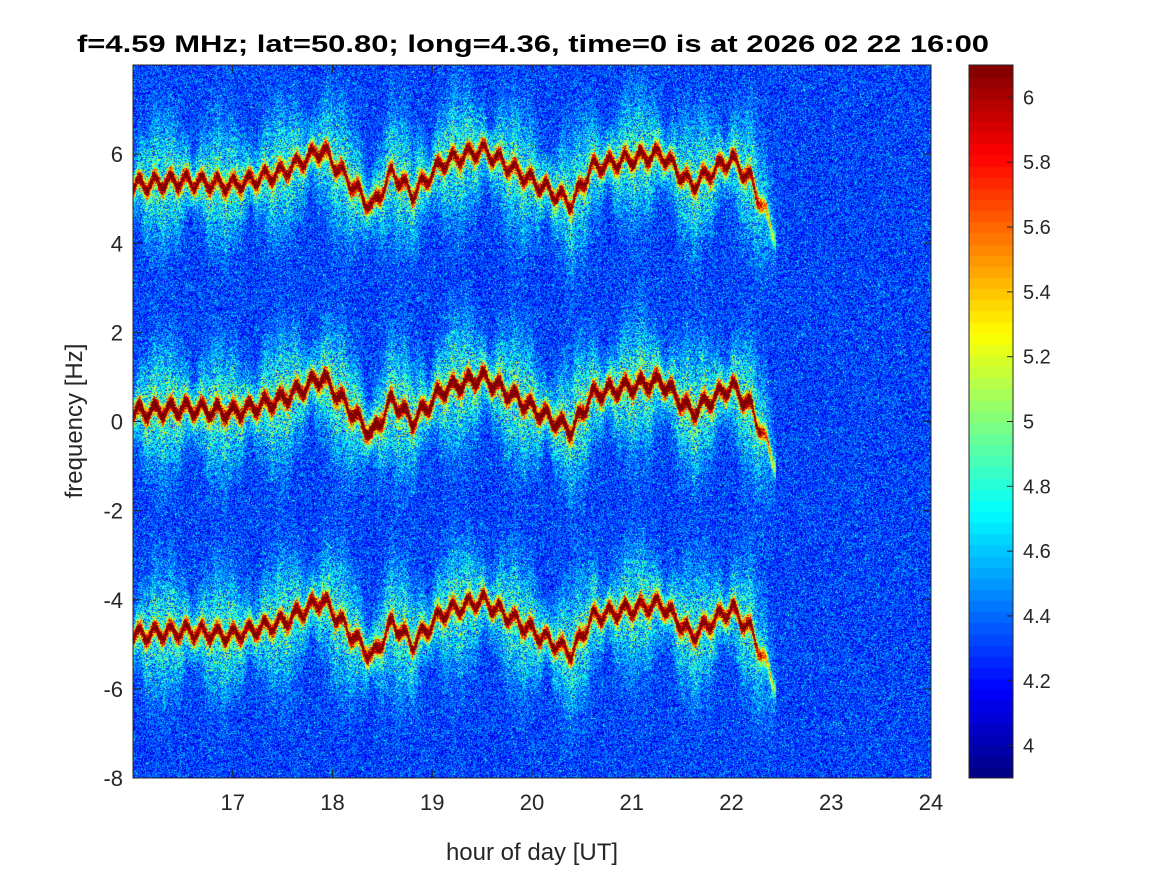  I want to click on x-tick-label: 20, so click(532, 802).